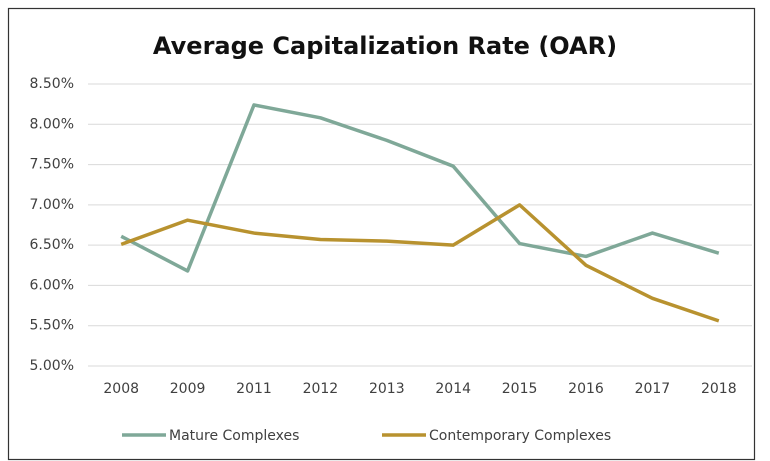 This screenshot has height=461, width=770. I want to click on chart-title: Average Capitalization Rate (OAR), so click(385, 46).